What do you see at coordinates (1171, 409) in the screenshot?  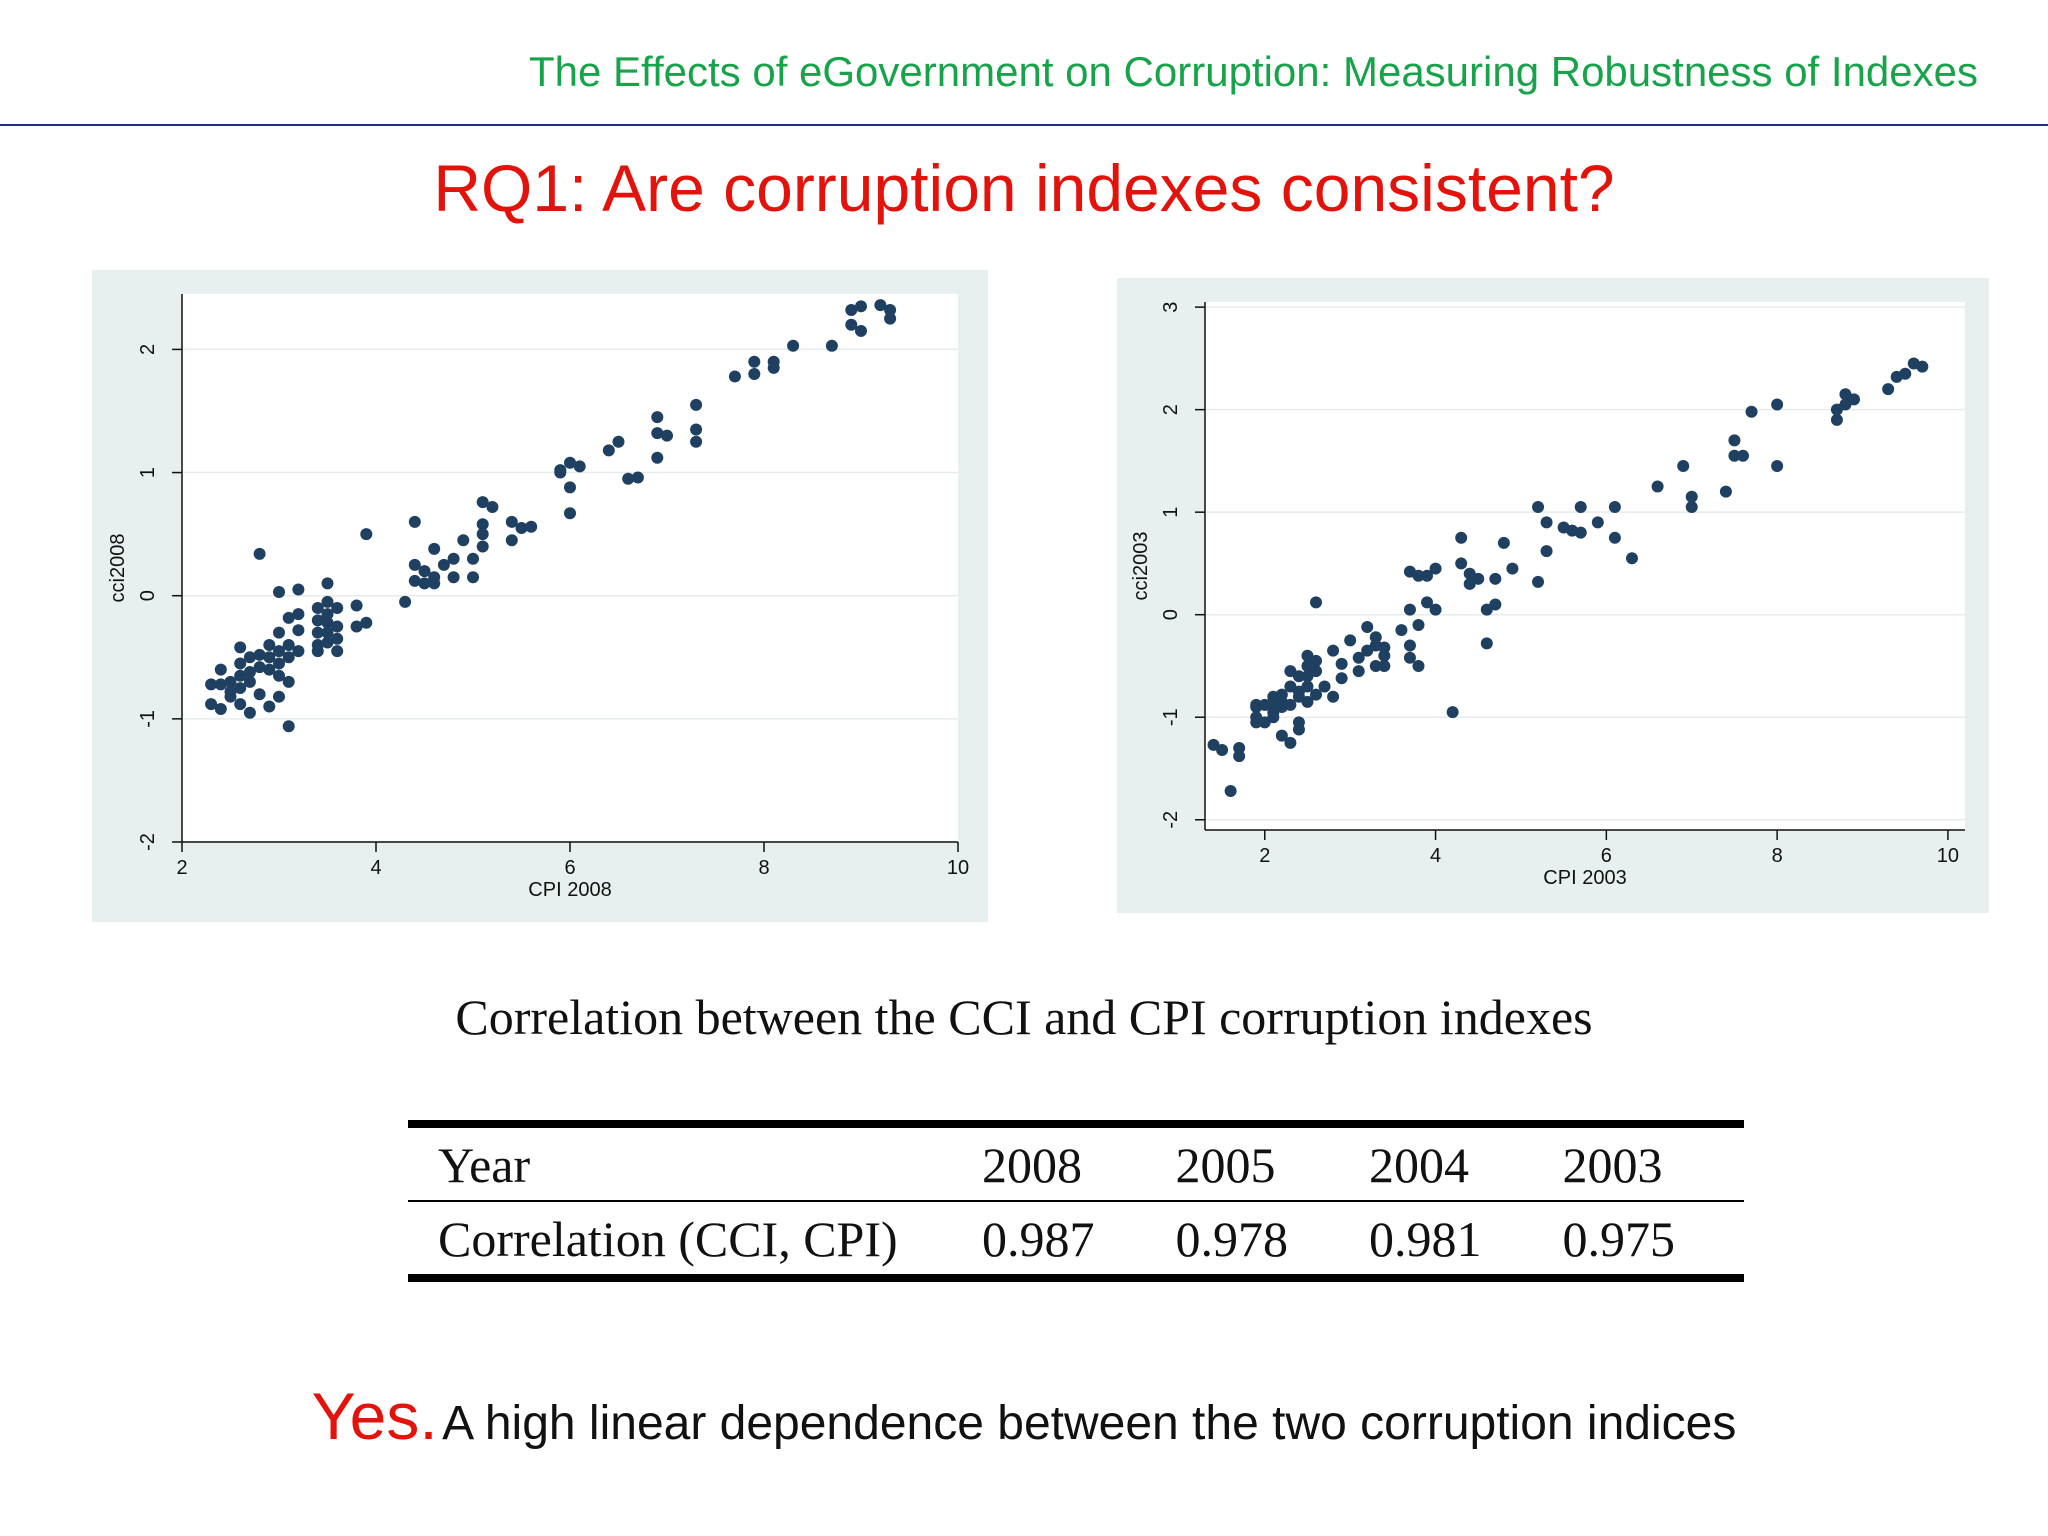 I see `y-tick-label: 2` at bounding box center [1171, 409].